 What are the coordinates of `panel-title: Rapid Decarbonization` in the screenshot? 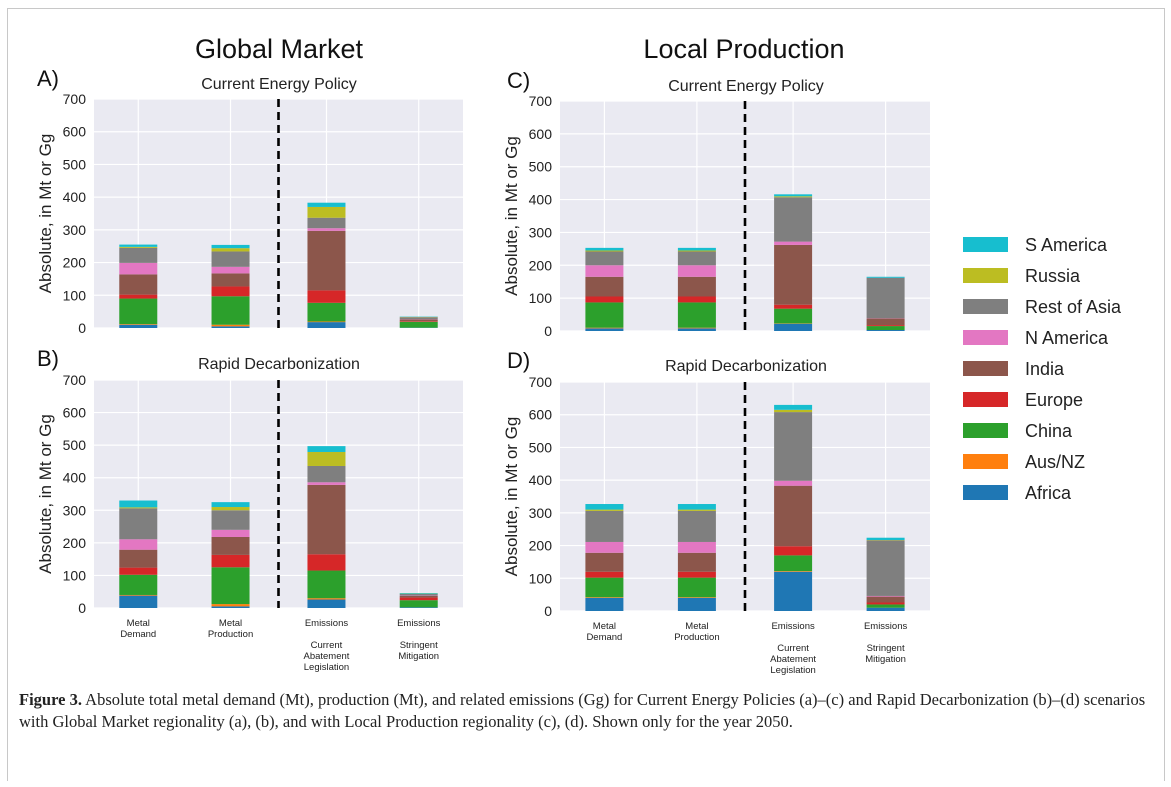 It's located at (279, 364).